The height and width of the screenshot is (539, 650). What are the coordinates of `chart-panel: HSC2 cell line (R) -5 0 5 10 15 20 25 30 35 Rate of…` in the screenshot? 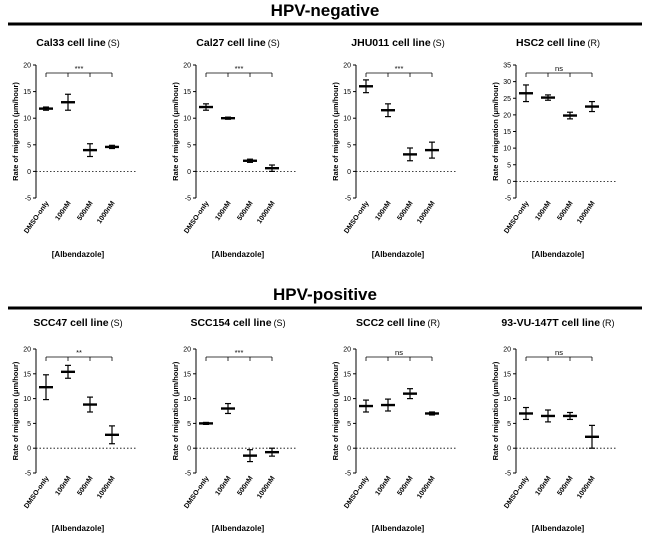 It's located at (553, 148).